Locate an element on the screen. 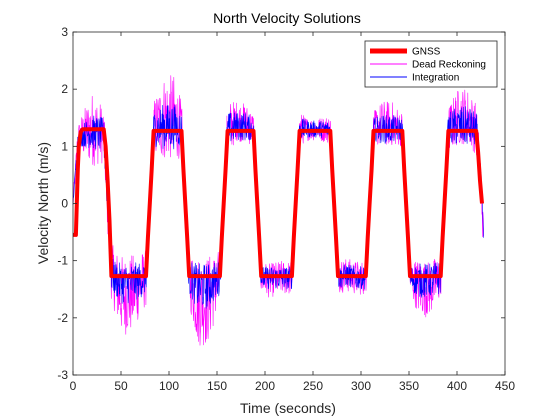 Image resolution: width=560 pixels, height=420 pixels. x-tick-label: 50 is located at coordinates (121, 386).